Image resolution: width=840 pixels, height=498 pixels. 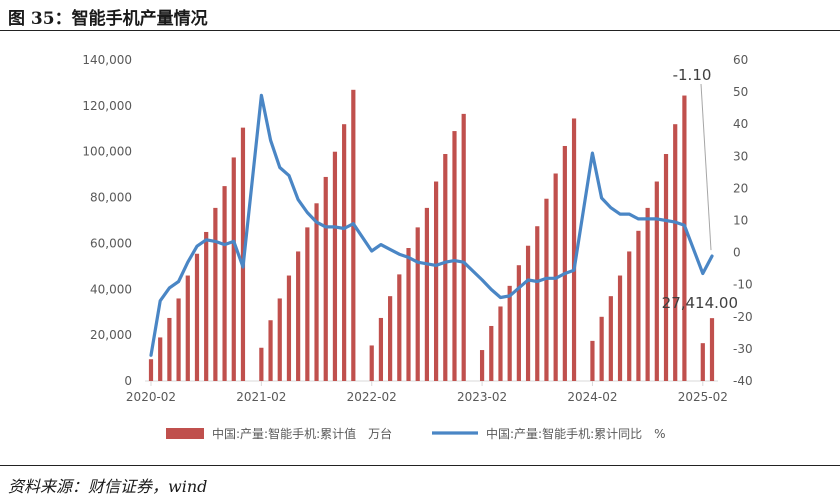 What do you see at coordinates (740, 188) in the screenshot?
I see `y-right-tick-label: 20` at bounding box center [740, 188].